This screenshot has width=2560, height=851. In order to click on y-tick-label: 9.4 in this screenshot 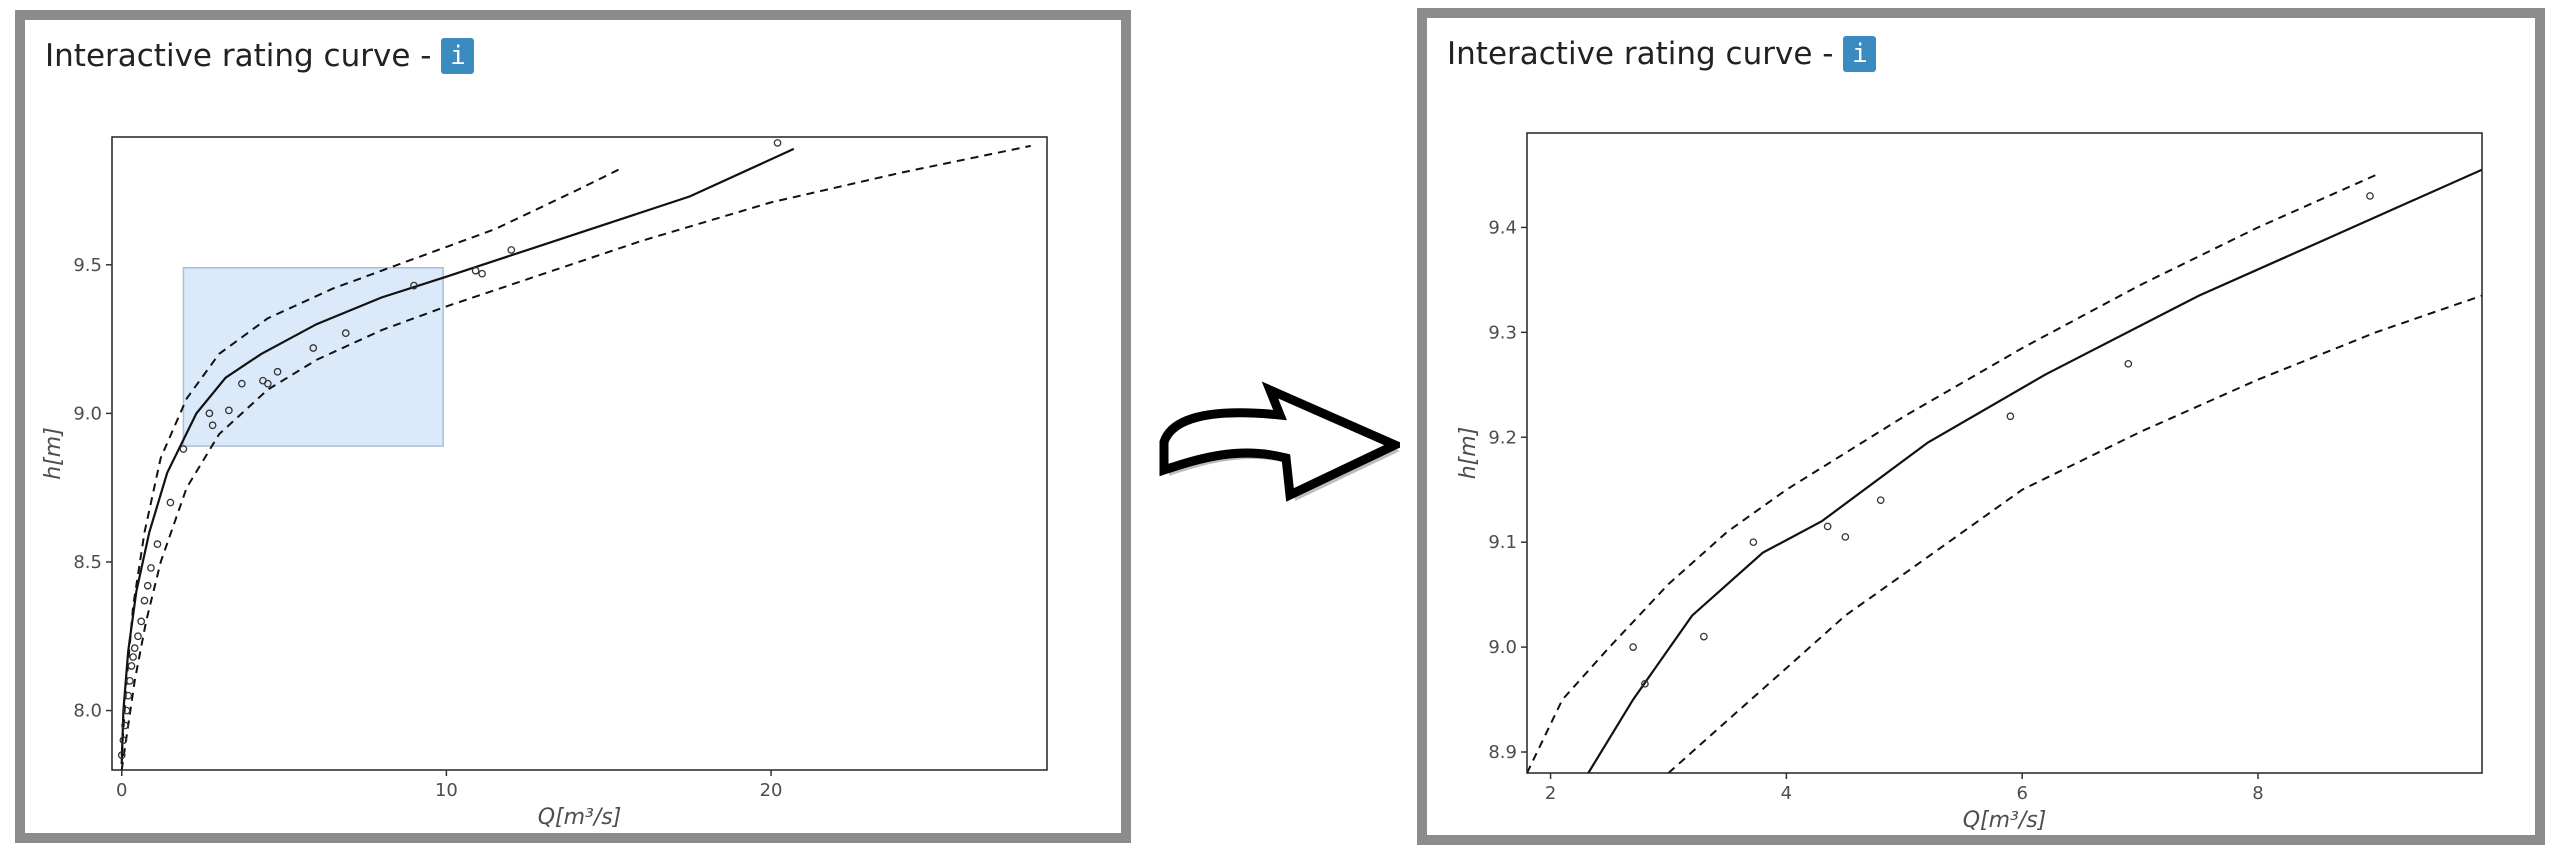, I will do `click(1502, 227)`.